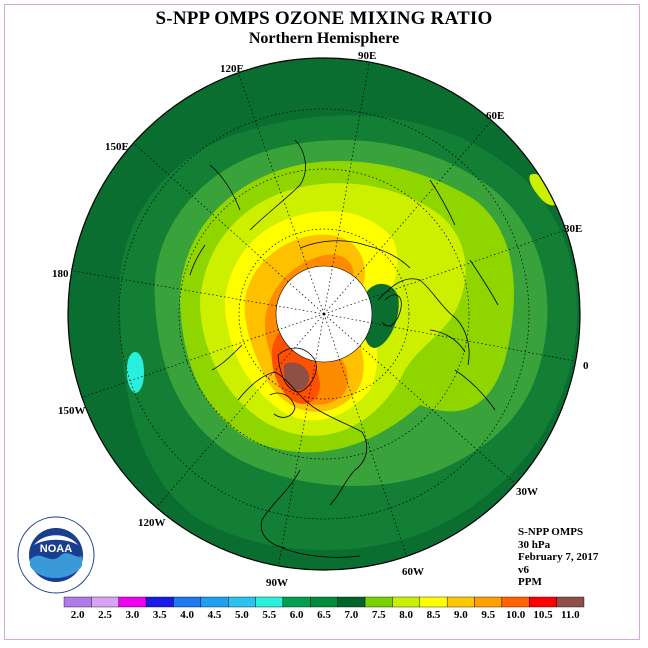 This screenshot has height=648, width=648. Describe the element at coordinates (296, 376) in the screenshot. I see `contour-brown` at that location.